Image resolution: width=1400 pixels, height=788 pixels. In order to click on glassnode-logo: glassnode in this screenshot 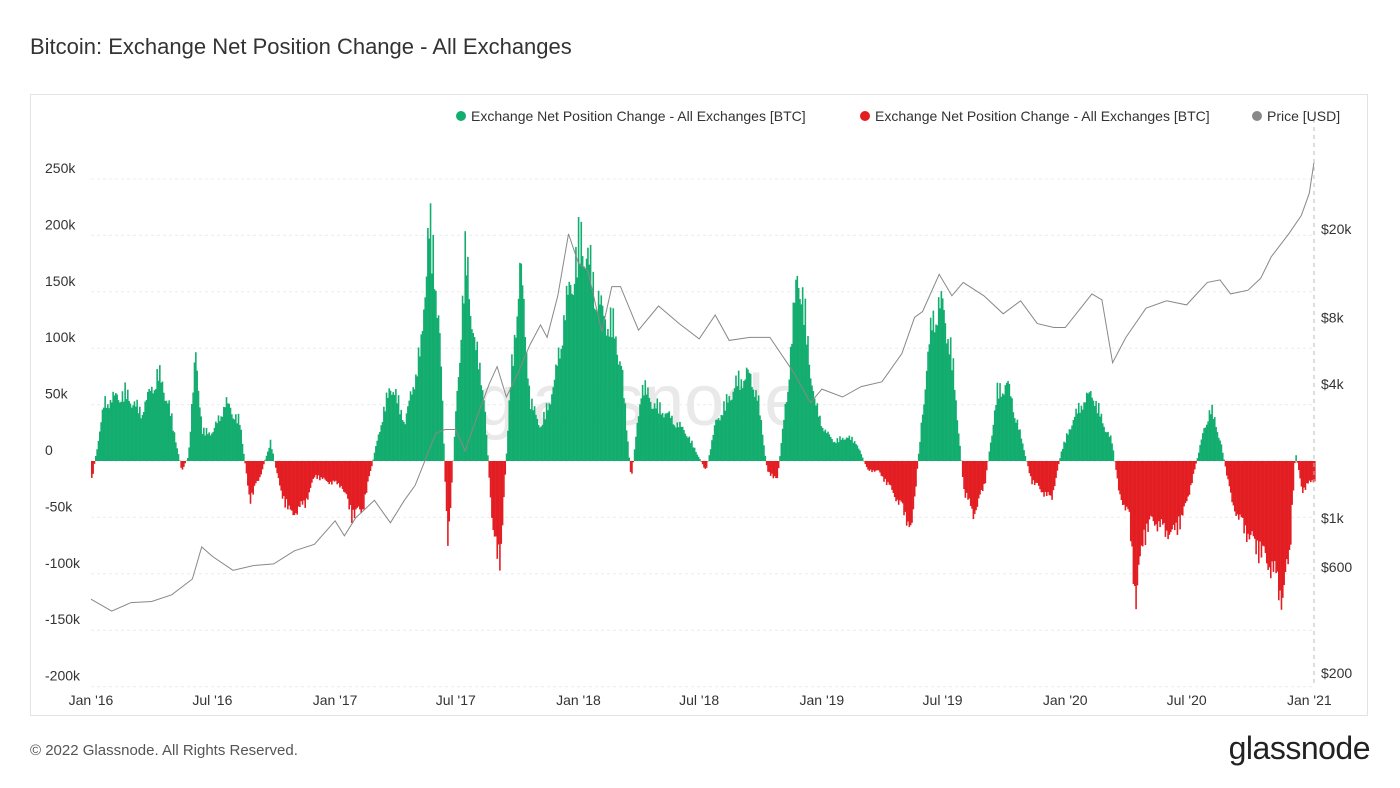, I will do `click(1299, 748)`.